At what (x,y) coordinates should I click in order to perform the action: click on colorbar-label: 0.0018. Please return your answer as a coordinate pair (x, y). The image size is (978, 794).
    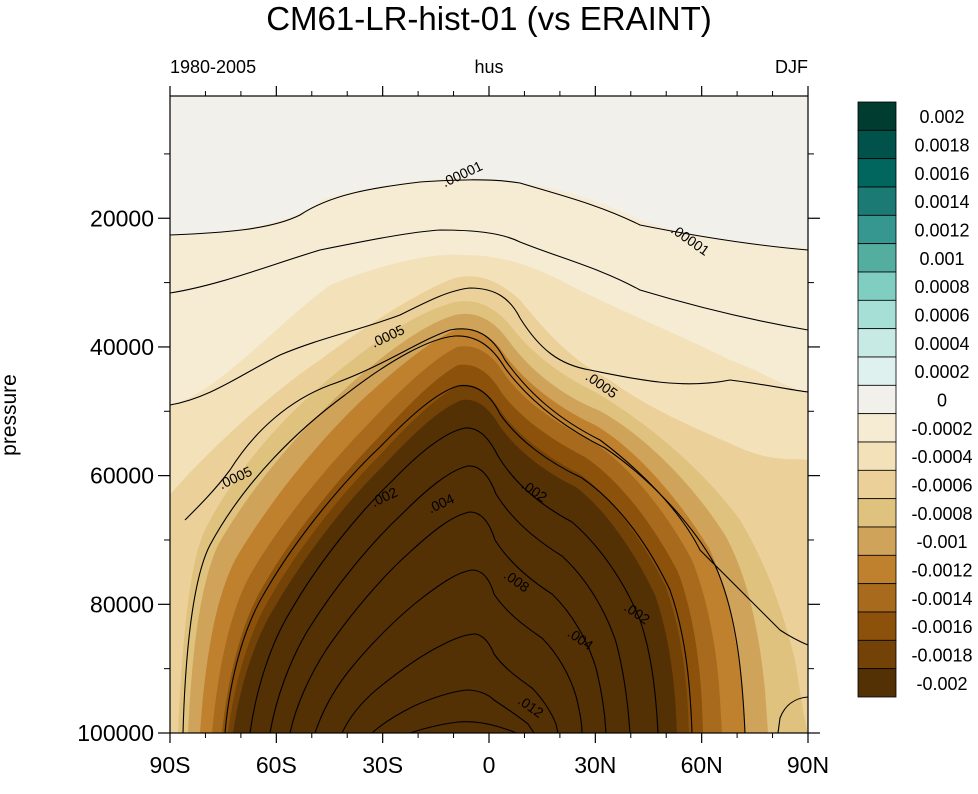
    Looking at the image, I should click on (941, 146).